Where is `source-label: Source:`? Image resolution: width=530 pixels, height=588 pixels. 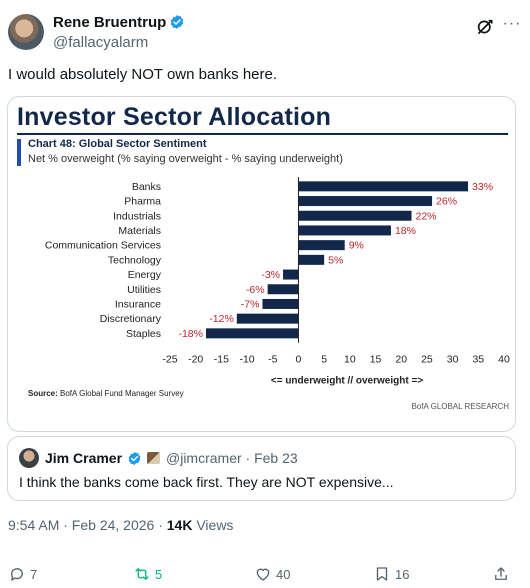 source-label: Source: is located at coordinates (43, 393).